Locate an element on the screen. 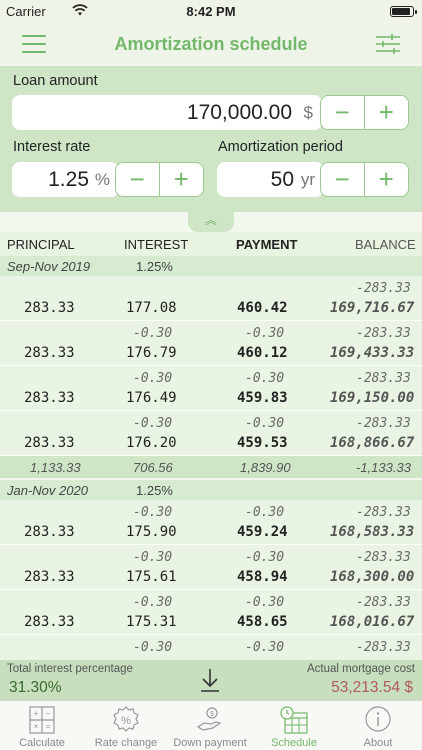  amortization-period-value: 50 is located at coordinates (282, 179).